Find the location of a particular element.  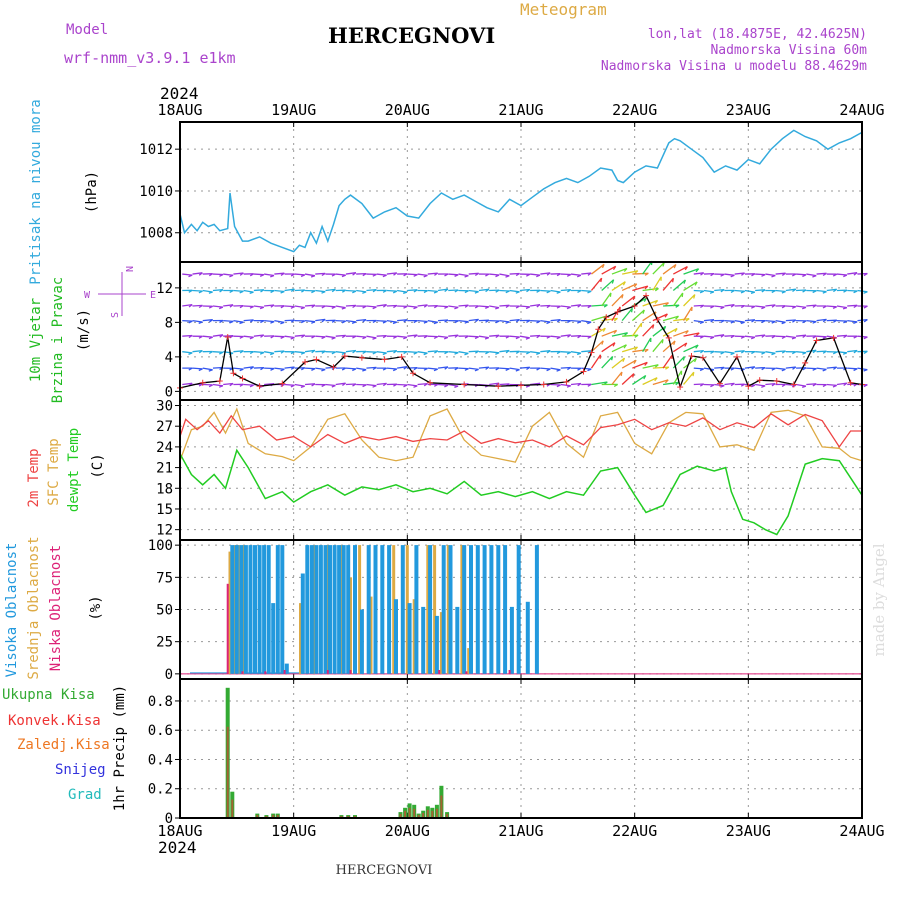

model-name: wrf-nmm_v3.9.1 e1km is located at coordinates (150, 58).